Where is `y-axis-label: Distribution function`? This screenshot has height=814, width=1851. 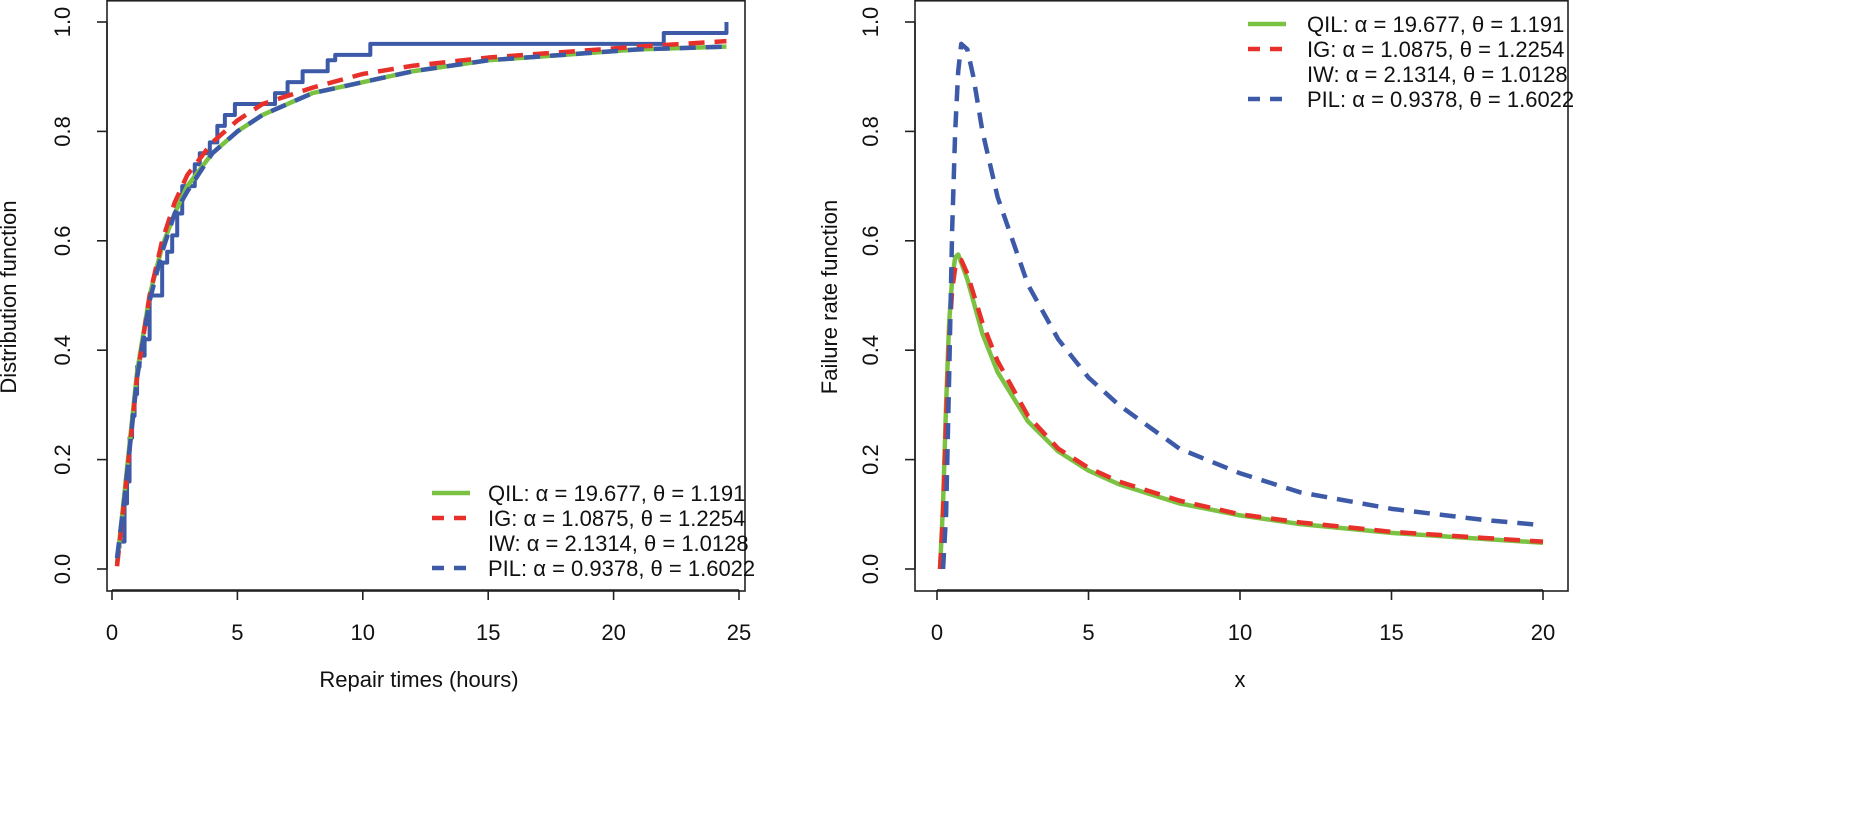 y-axis-label: Distribution function is located at coordinates (10, 296).